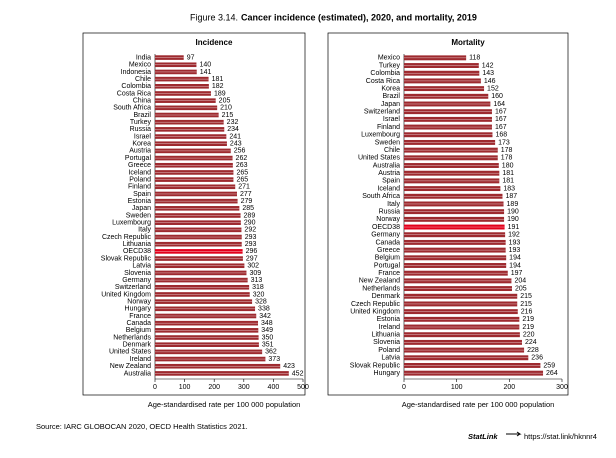  Describe the element at coordinates (244, 387) in the screenshot. I see `x-tick-label: 300` at that location.